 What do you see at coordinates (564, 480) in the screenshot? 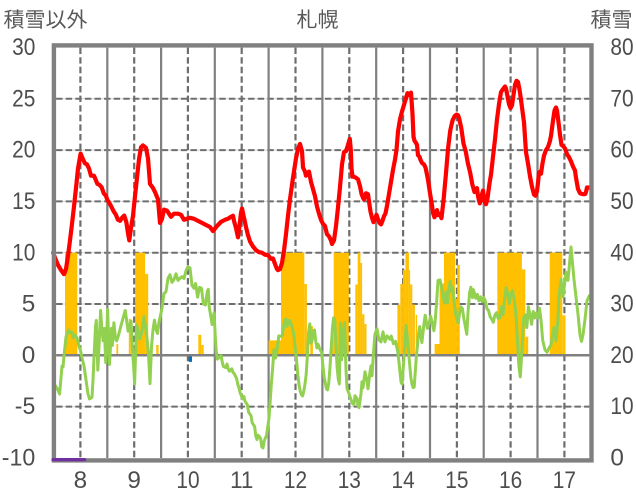
I see `svg-text: 17` at bounding box center [564, 480].